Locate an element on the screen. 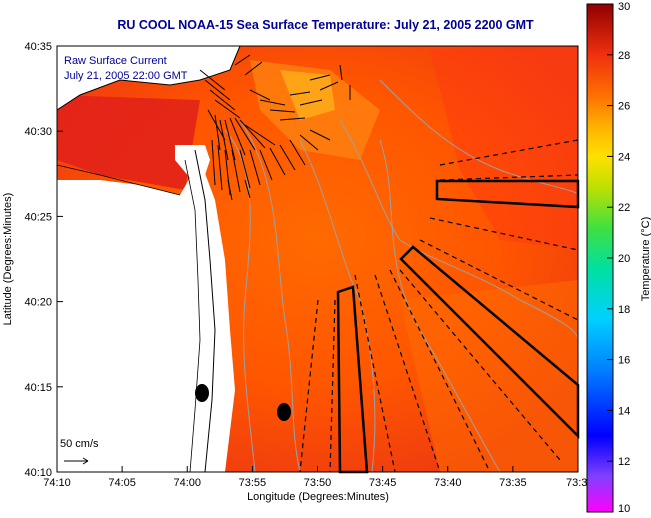 This screenshot has height=518, width=651. y-tick-label: 40:20 is located at coordinates (38, 303).